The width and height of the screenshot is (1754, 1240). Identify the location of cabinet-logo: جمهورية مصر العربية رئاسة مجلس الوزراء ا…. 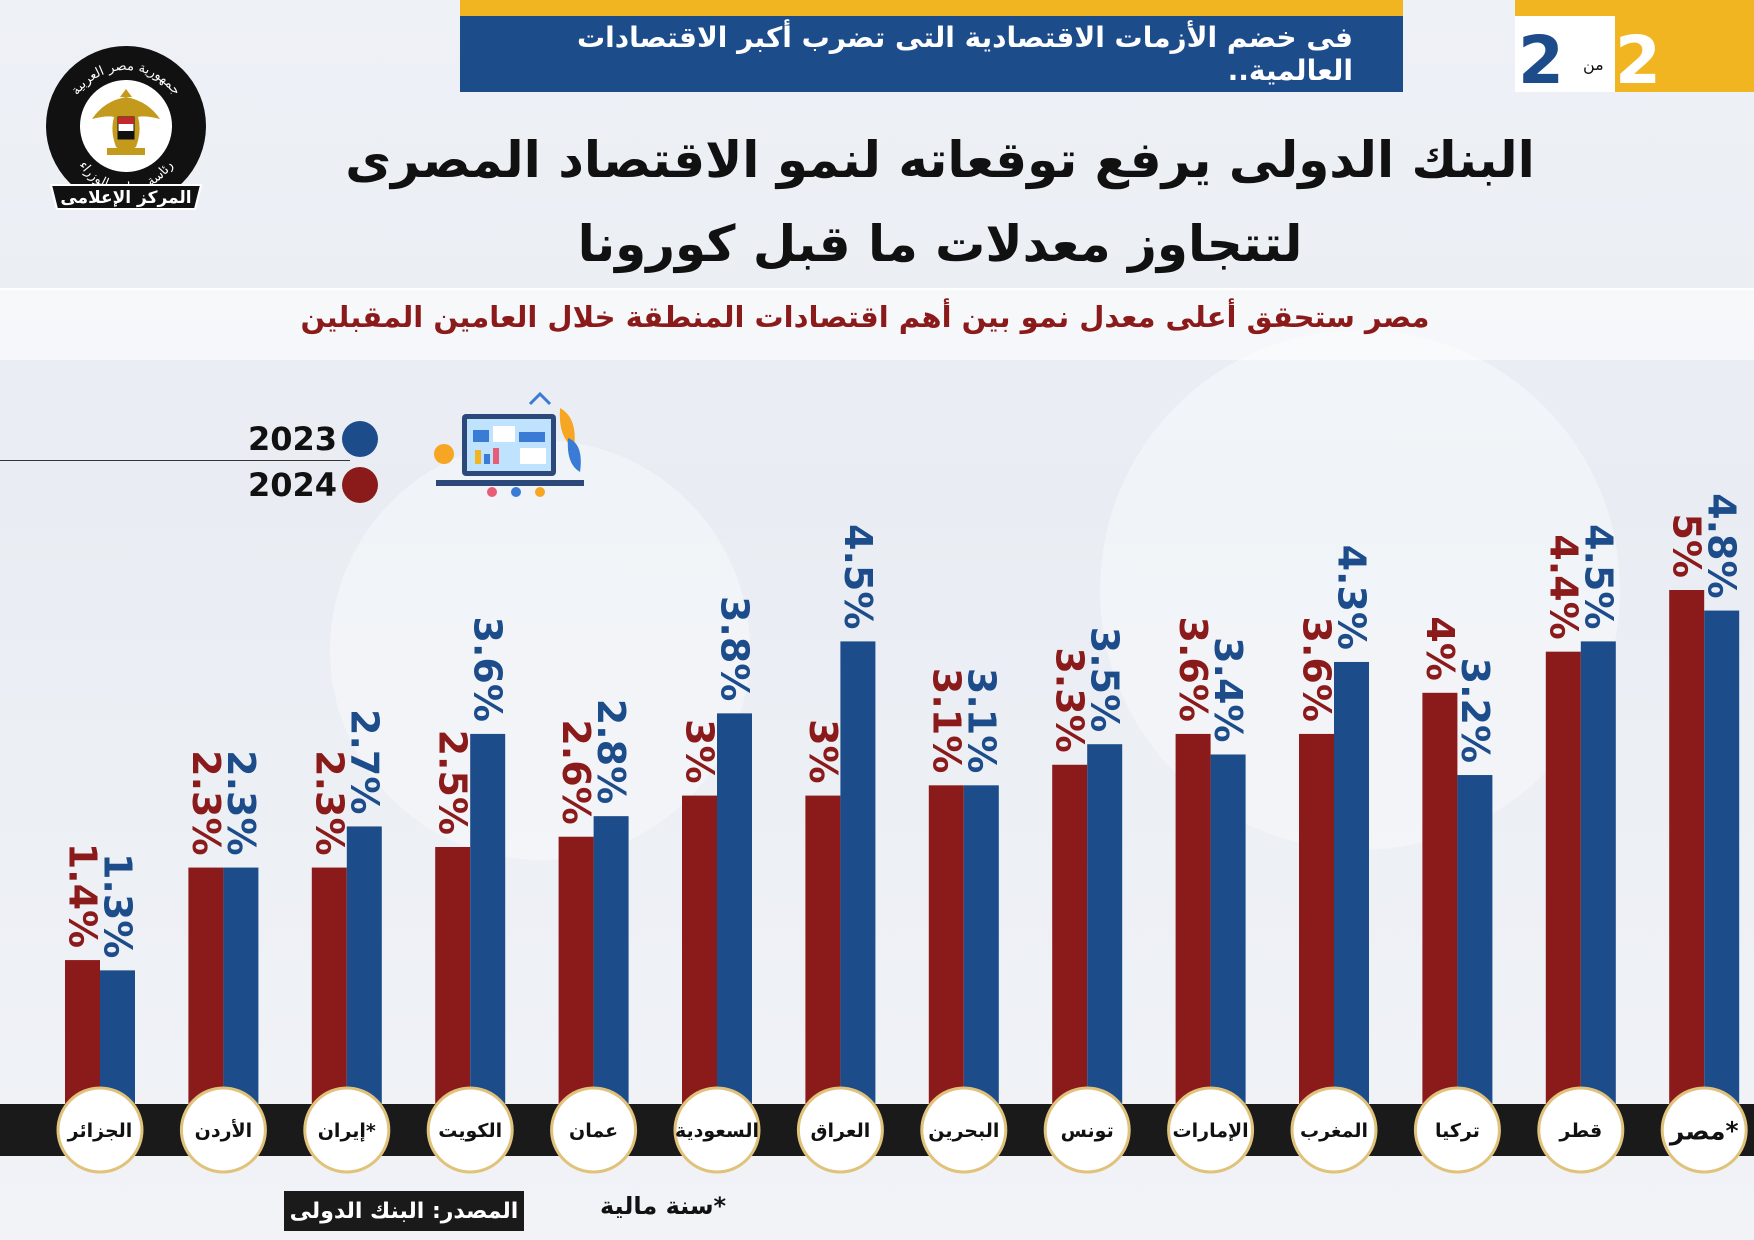
(126, 128).